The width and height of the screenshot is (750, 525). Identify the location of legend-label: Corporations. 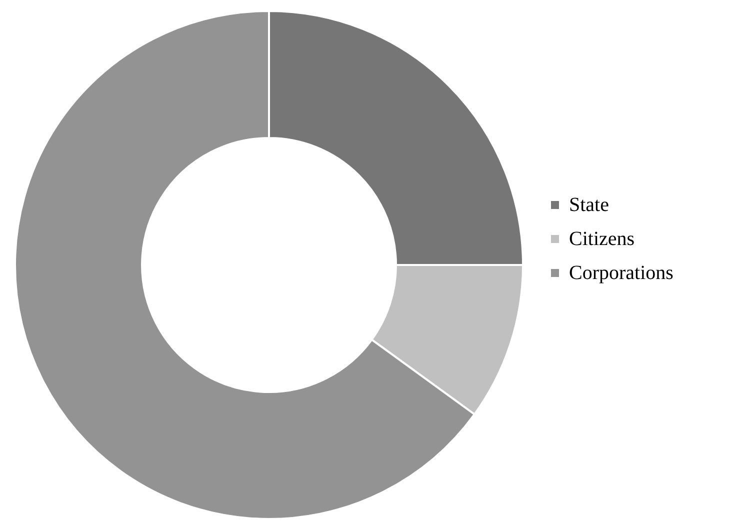
(621, 273).